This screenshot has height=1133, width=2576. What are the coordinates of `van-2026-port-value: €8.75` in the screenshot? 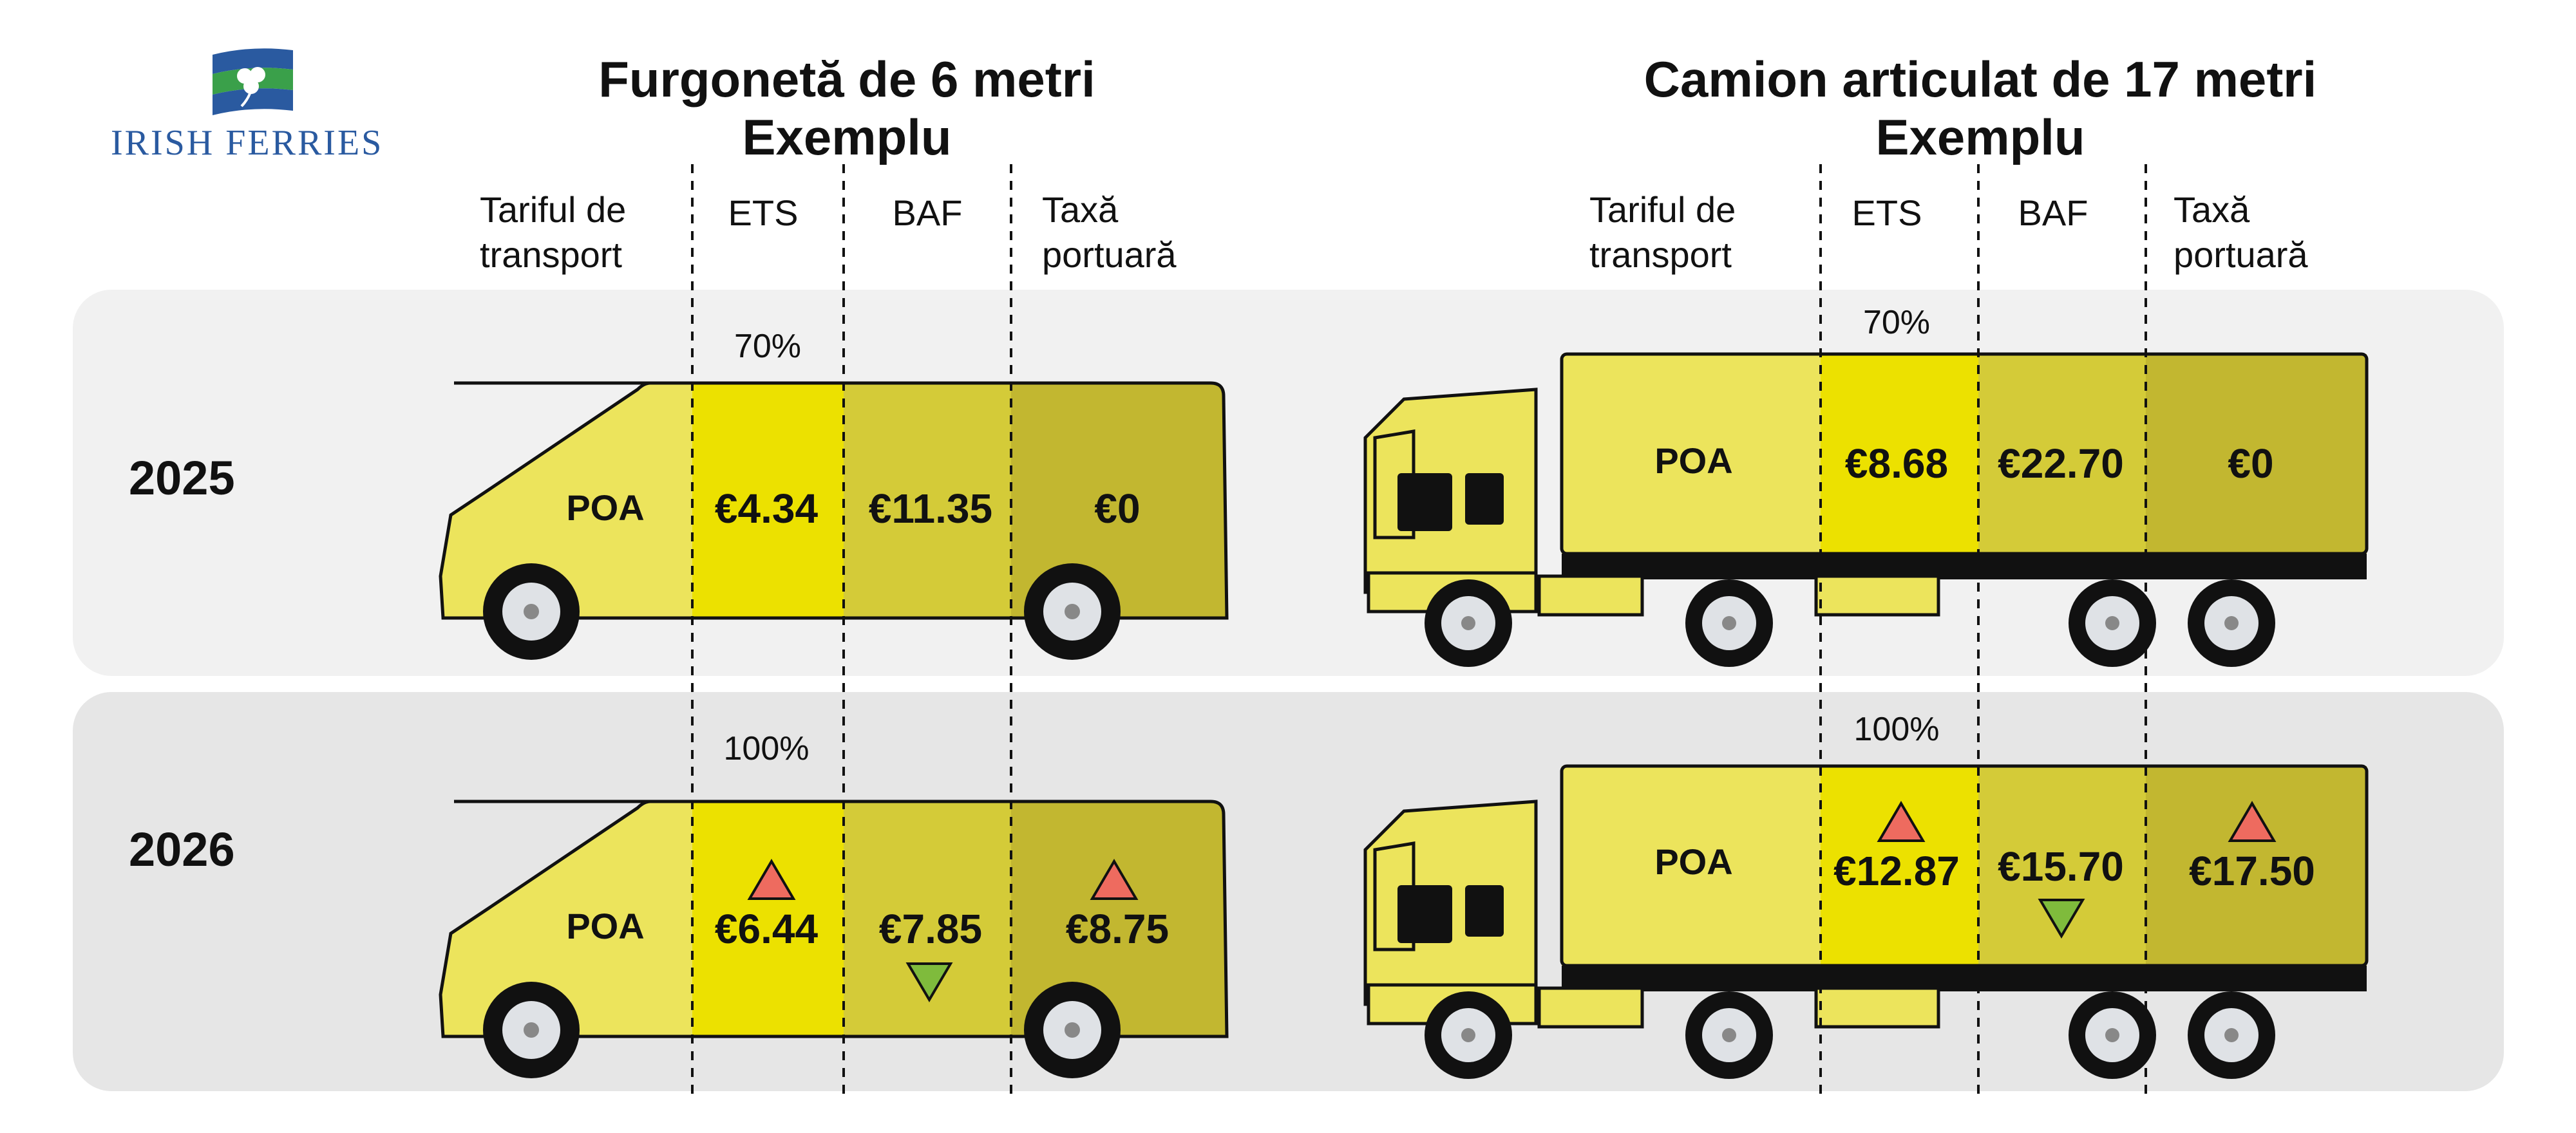 It's located at (1117, 929).